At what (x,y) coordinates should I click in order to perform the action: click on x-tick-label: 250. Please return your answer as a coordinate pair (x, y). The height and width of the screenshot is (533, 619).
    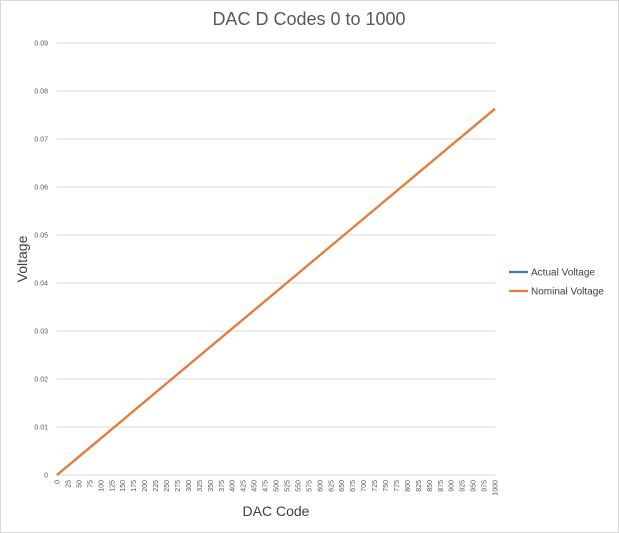
    Looking at the image, I should click on (167, 486).